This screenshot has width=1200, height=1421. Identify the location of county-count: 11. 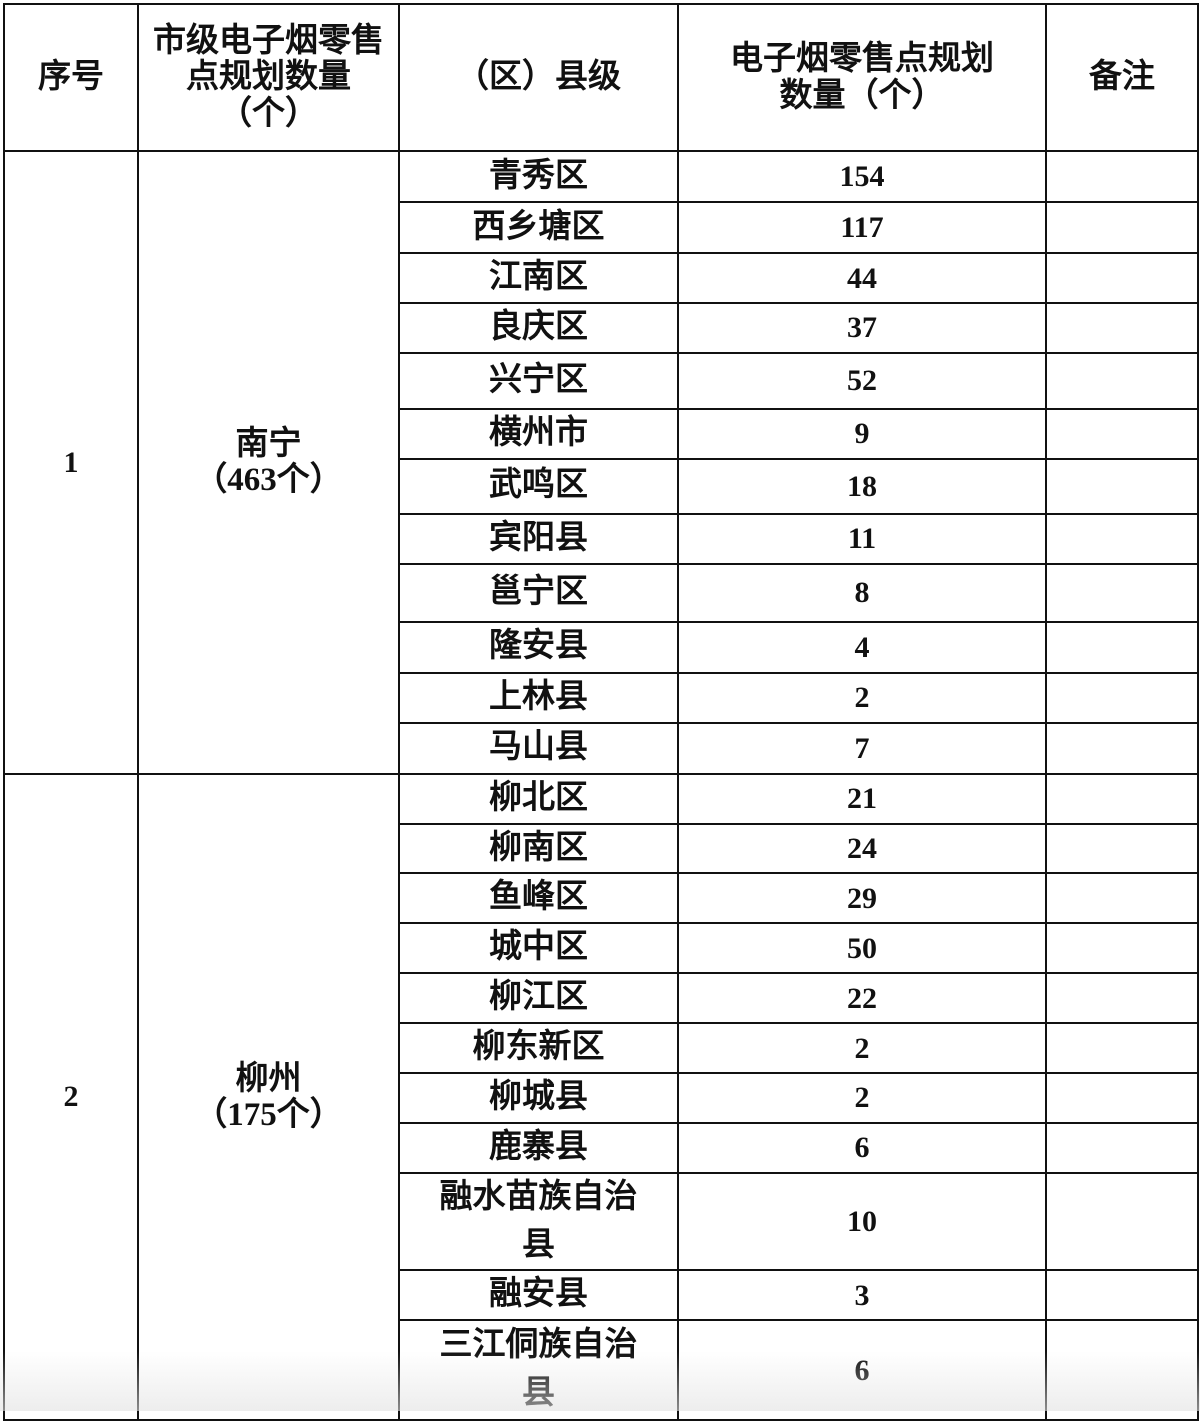
(862, 538).